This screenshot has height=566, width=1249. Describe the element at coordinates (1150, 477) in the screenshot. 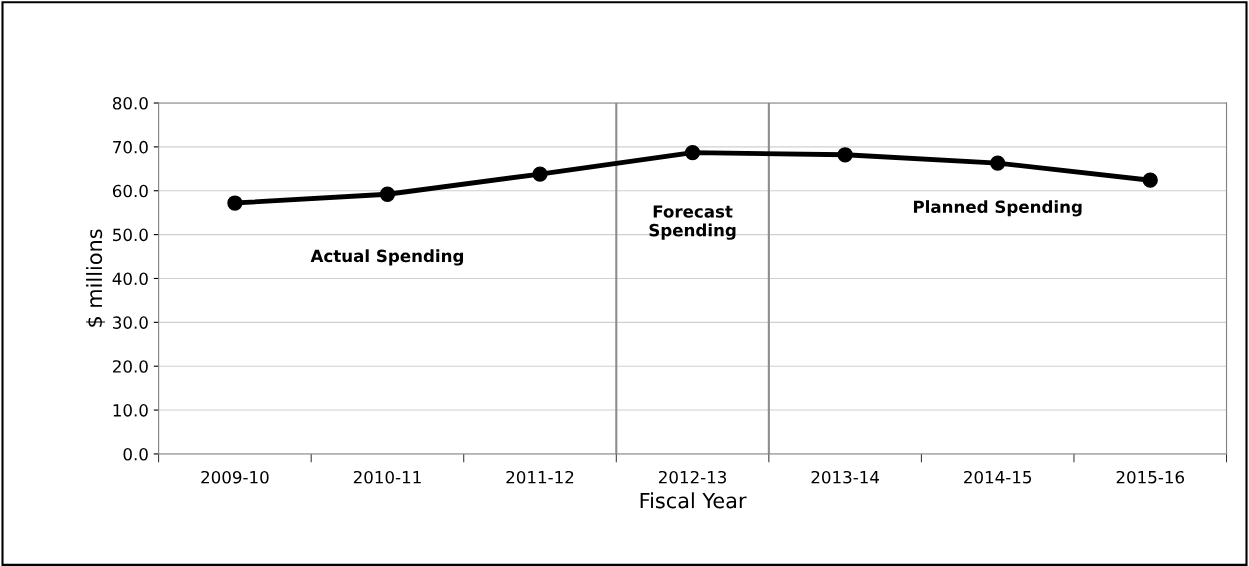

I see `x-tick-label: 2015-16` at that location.